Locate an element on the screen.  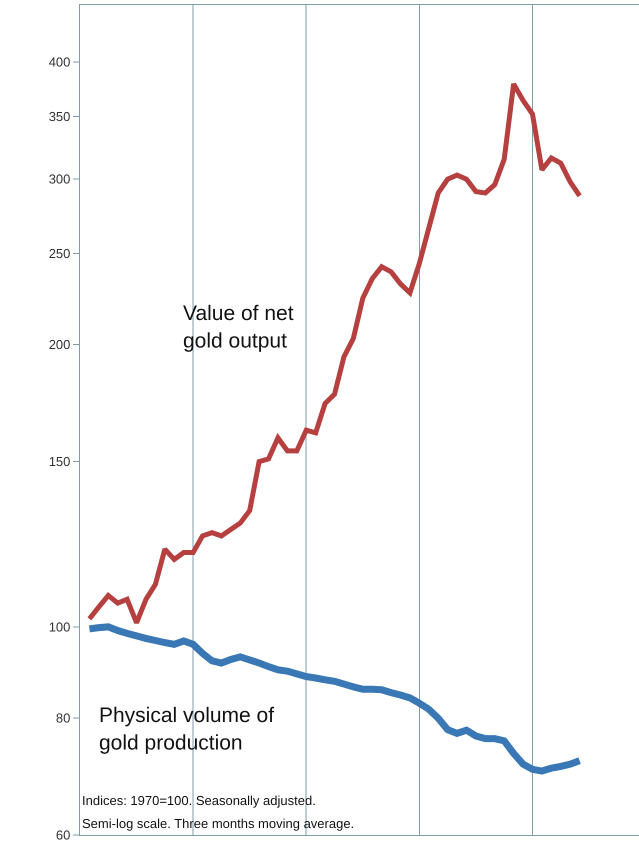
y-tick-label: 350 is located at coordinates (59, 116).